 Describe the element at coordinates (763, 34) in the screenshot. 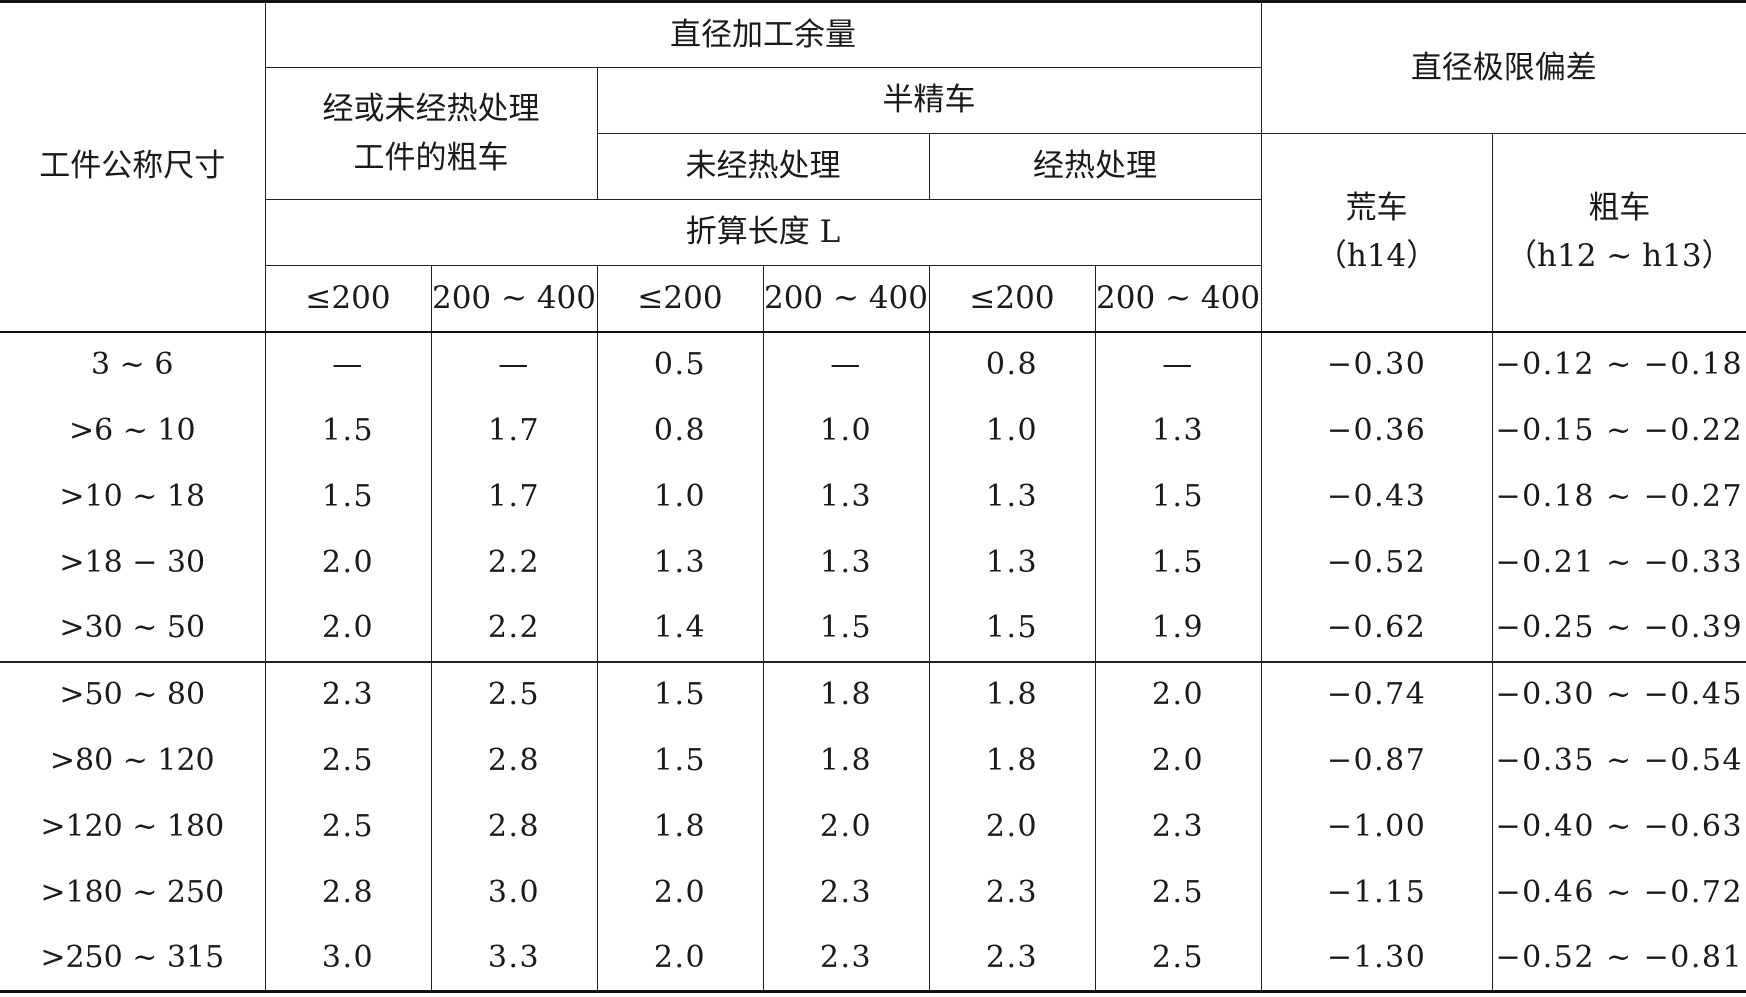

I see `header-allowance: 直径加工余量` at that location.